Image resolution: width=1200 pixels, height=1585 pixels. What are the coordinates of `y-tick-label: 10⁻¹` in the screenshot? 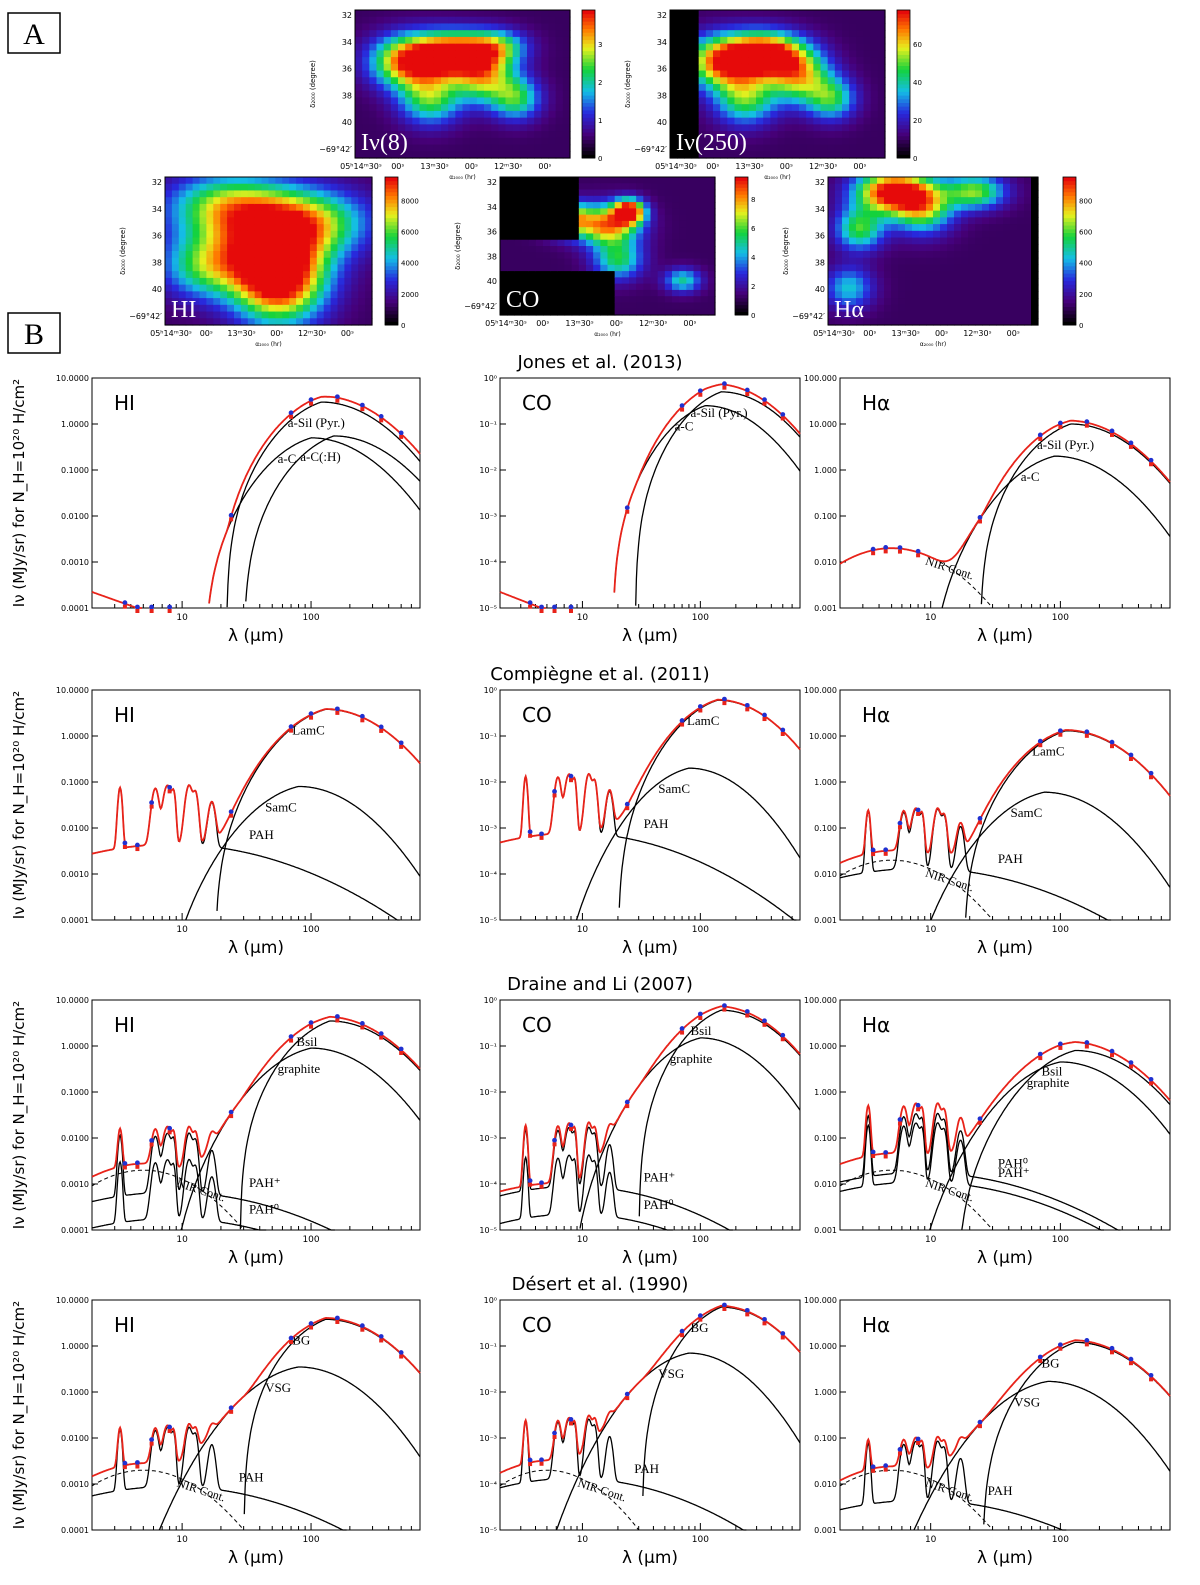 It's located at (488, 736).